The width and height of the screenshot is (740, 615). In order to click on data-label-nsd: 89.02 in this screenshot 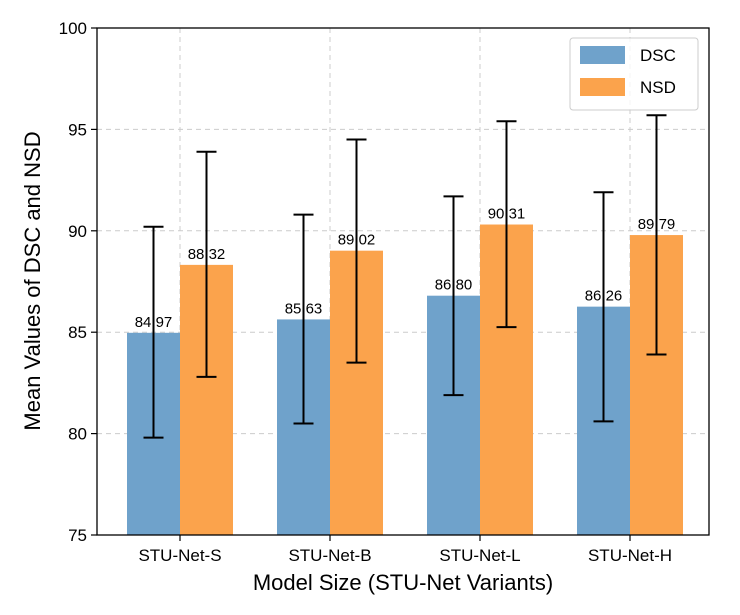, I will do `click(357, 240)`.